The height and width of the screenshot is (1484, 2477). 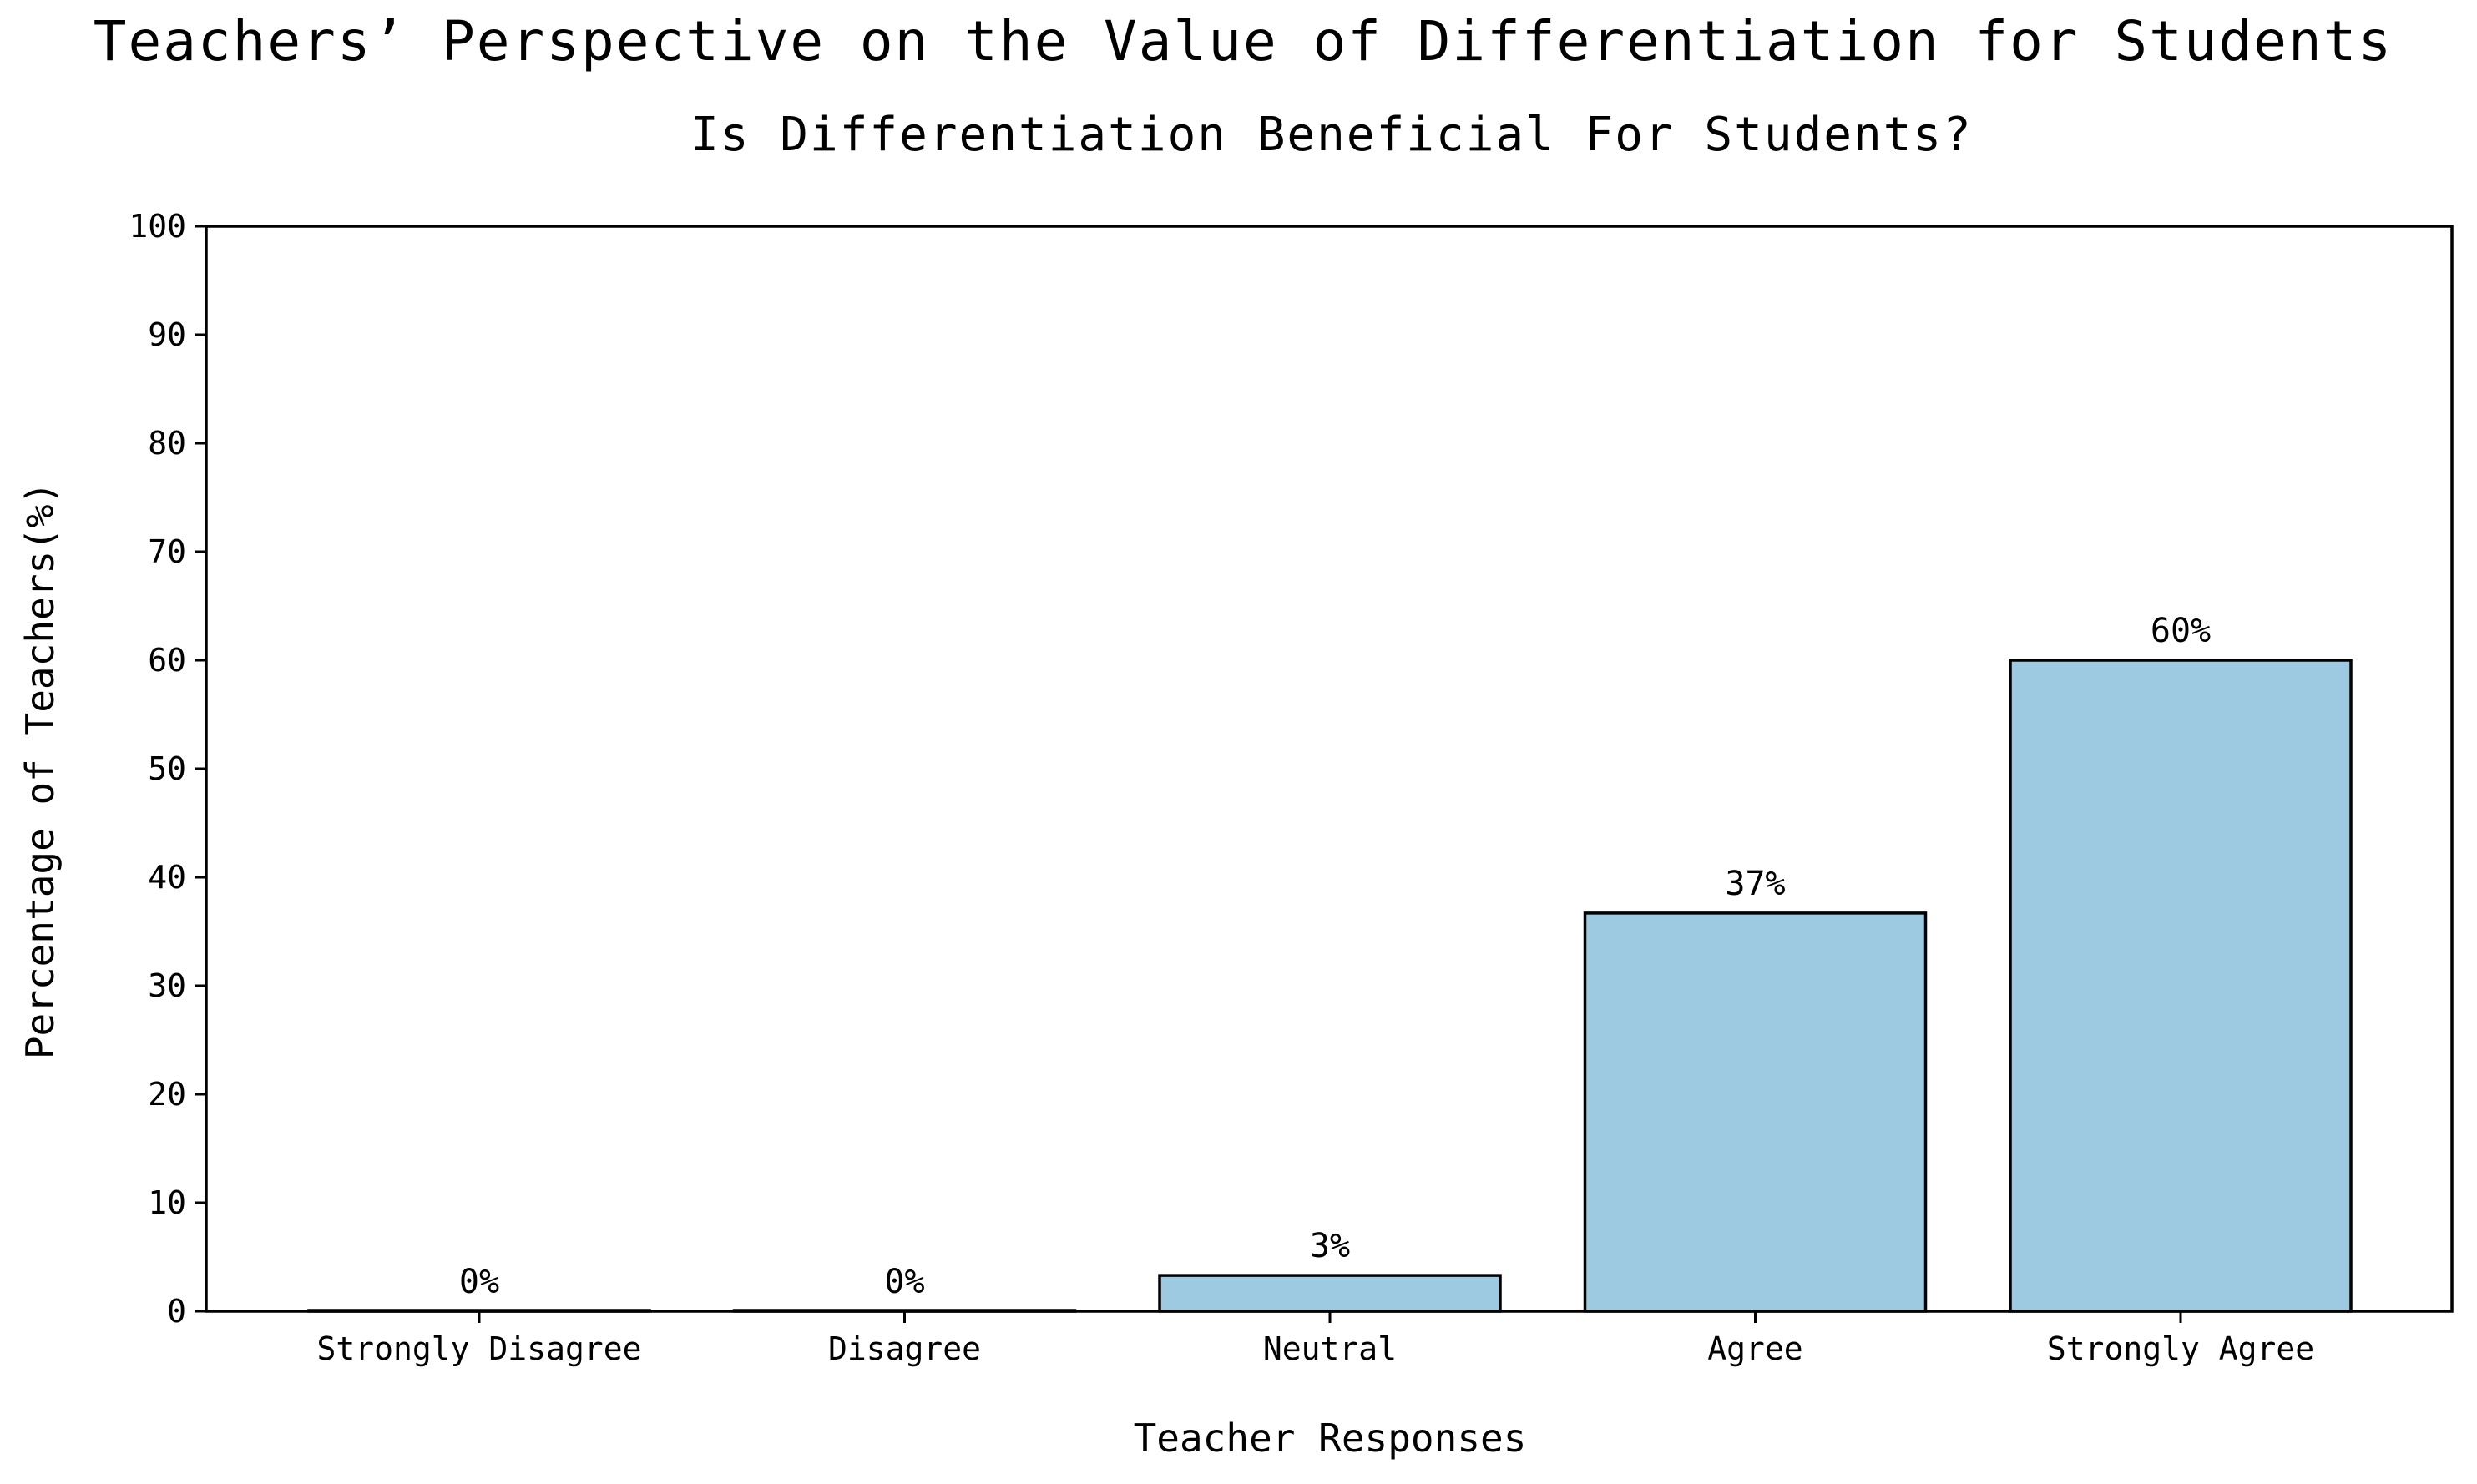 What do you see at coordinates (167, 986) in the screenshot?
I see `y-tick-label: 30` at bounding box center [167, 986].